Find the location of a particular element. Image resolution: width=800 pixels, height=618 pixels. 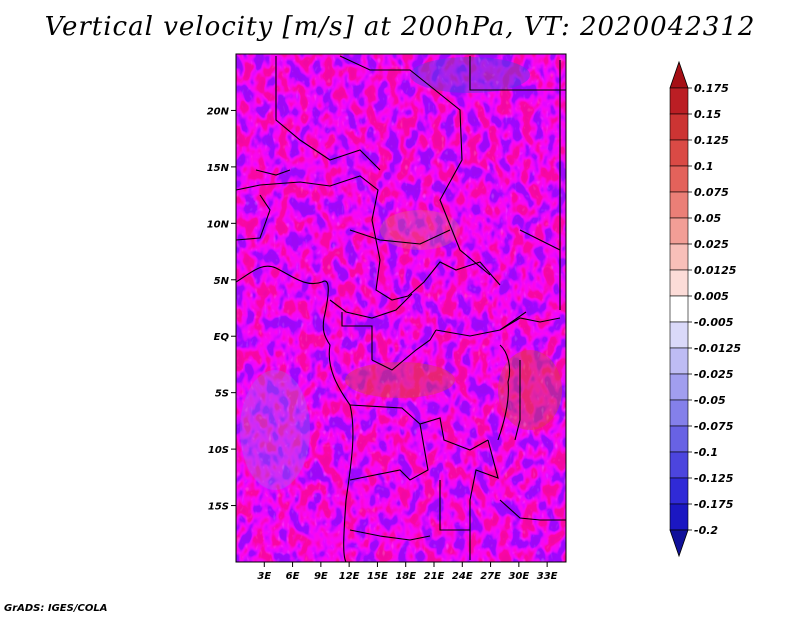

colorbar-label: 0.05 is located at coordinates (707, 218).